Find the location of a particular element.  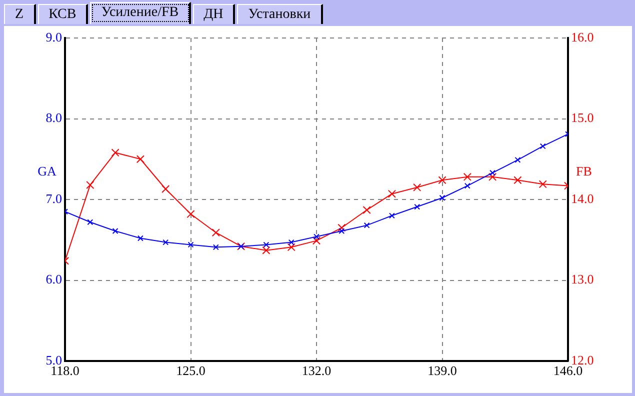

text: Установки is located at coordinates (280, 14).